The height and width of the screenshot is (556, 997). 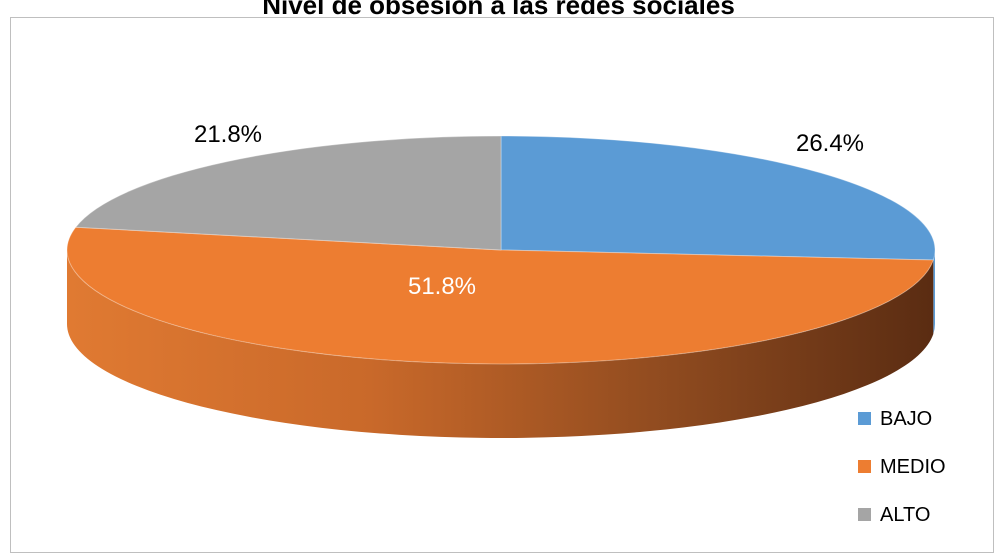 What do you see at coordinates (288, 193) in the screenshot?
I see `pie-slice-alto` at bounding box center [288, 193].